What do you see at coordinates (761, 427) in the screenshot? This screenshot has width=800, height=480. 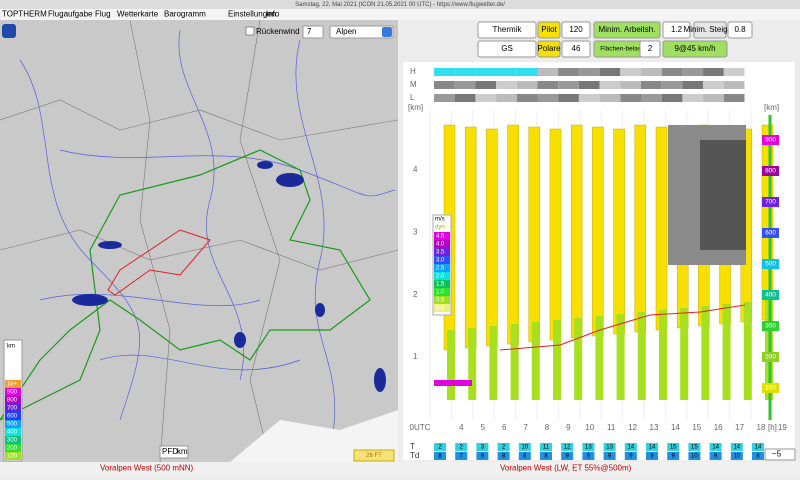 I see `x-tick-label: 18` at bounding box center [761, 427].